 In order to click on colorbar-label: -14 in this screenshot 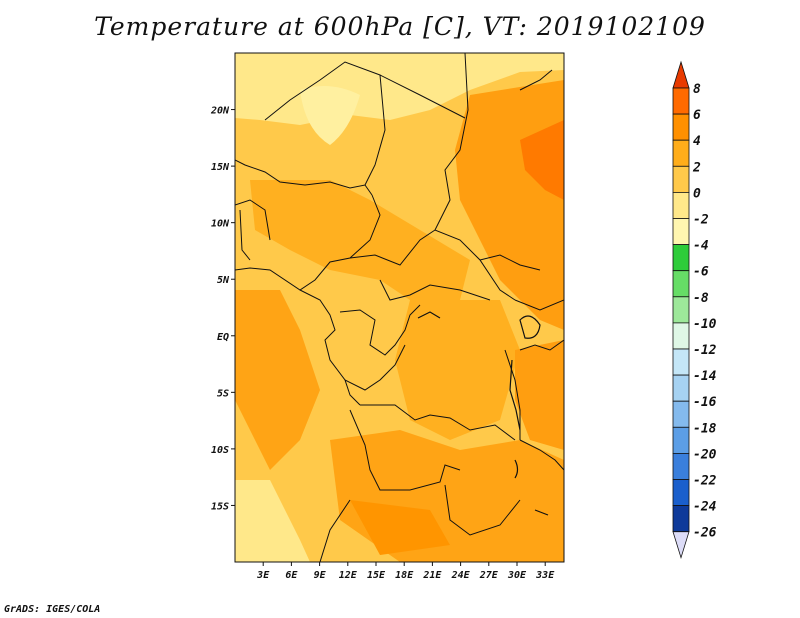, I will do `click(705, 376)`.